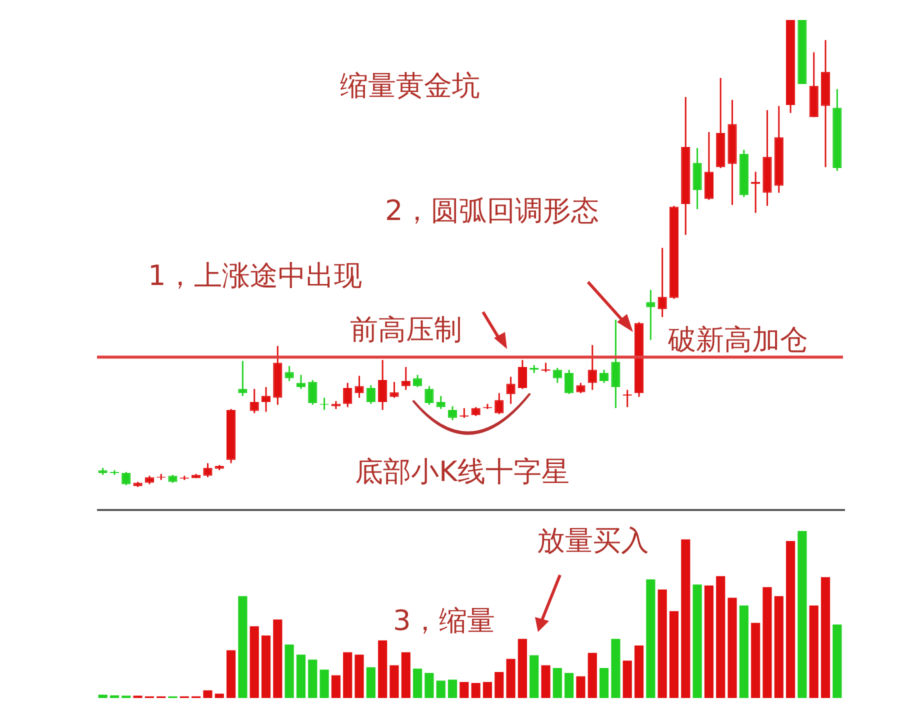  I want to click on annotation: 破新高加仓, so click(738, 339).